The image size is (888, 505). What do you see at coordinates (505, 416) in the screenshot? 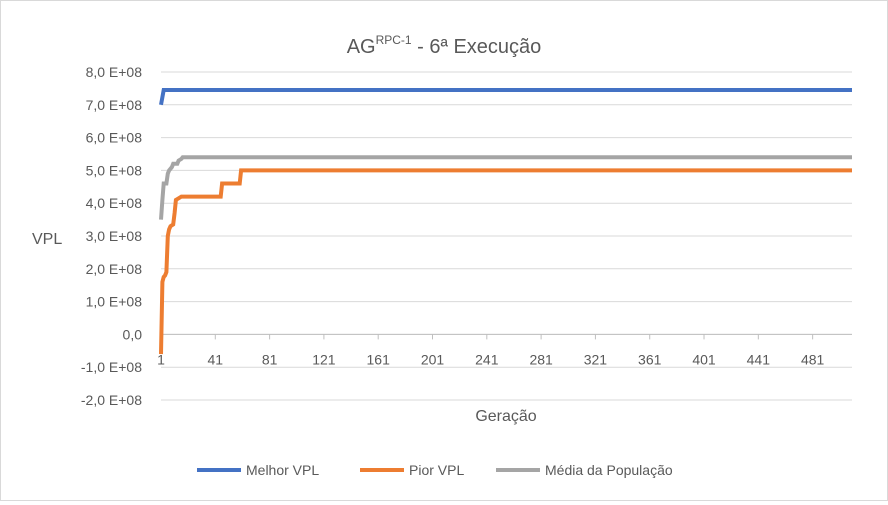
I see `x-axis-title: Geração` at bounding box center [505, 416].